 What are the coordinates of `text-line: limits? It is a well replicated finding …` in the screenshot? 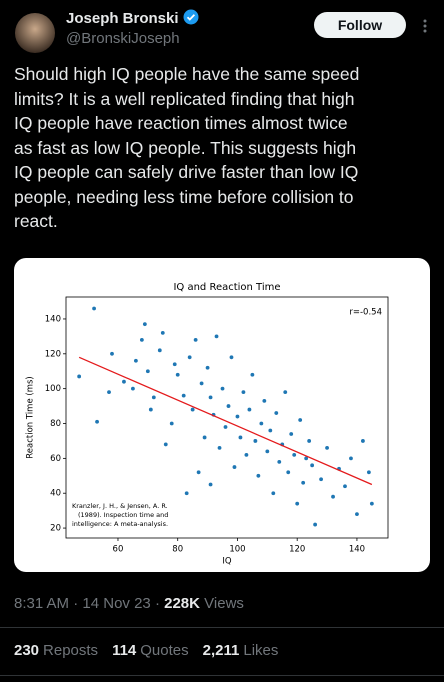 It's located at (184, 98).